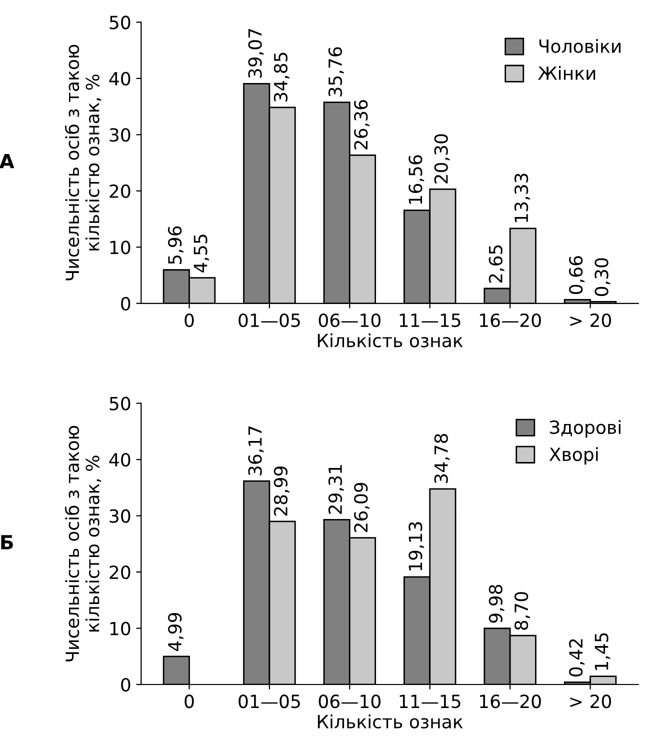 This screenshot has width=672, height=740. What do you see at coordinates (362, 125) in the screenshot?
I see `data-label: 26,36` at bounding box center [362, 125].